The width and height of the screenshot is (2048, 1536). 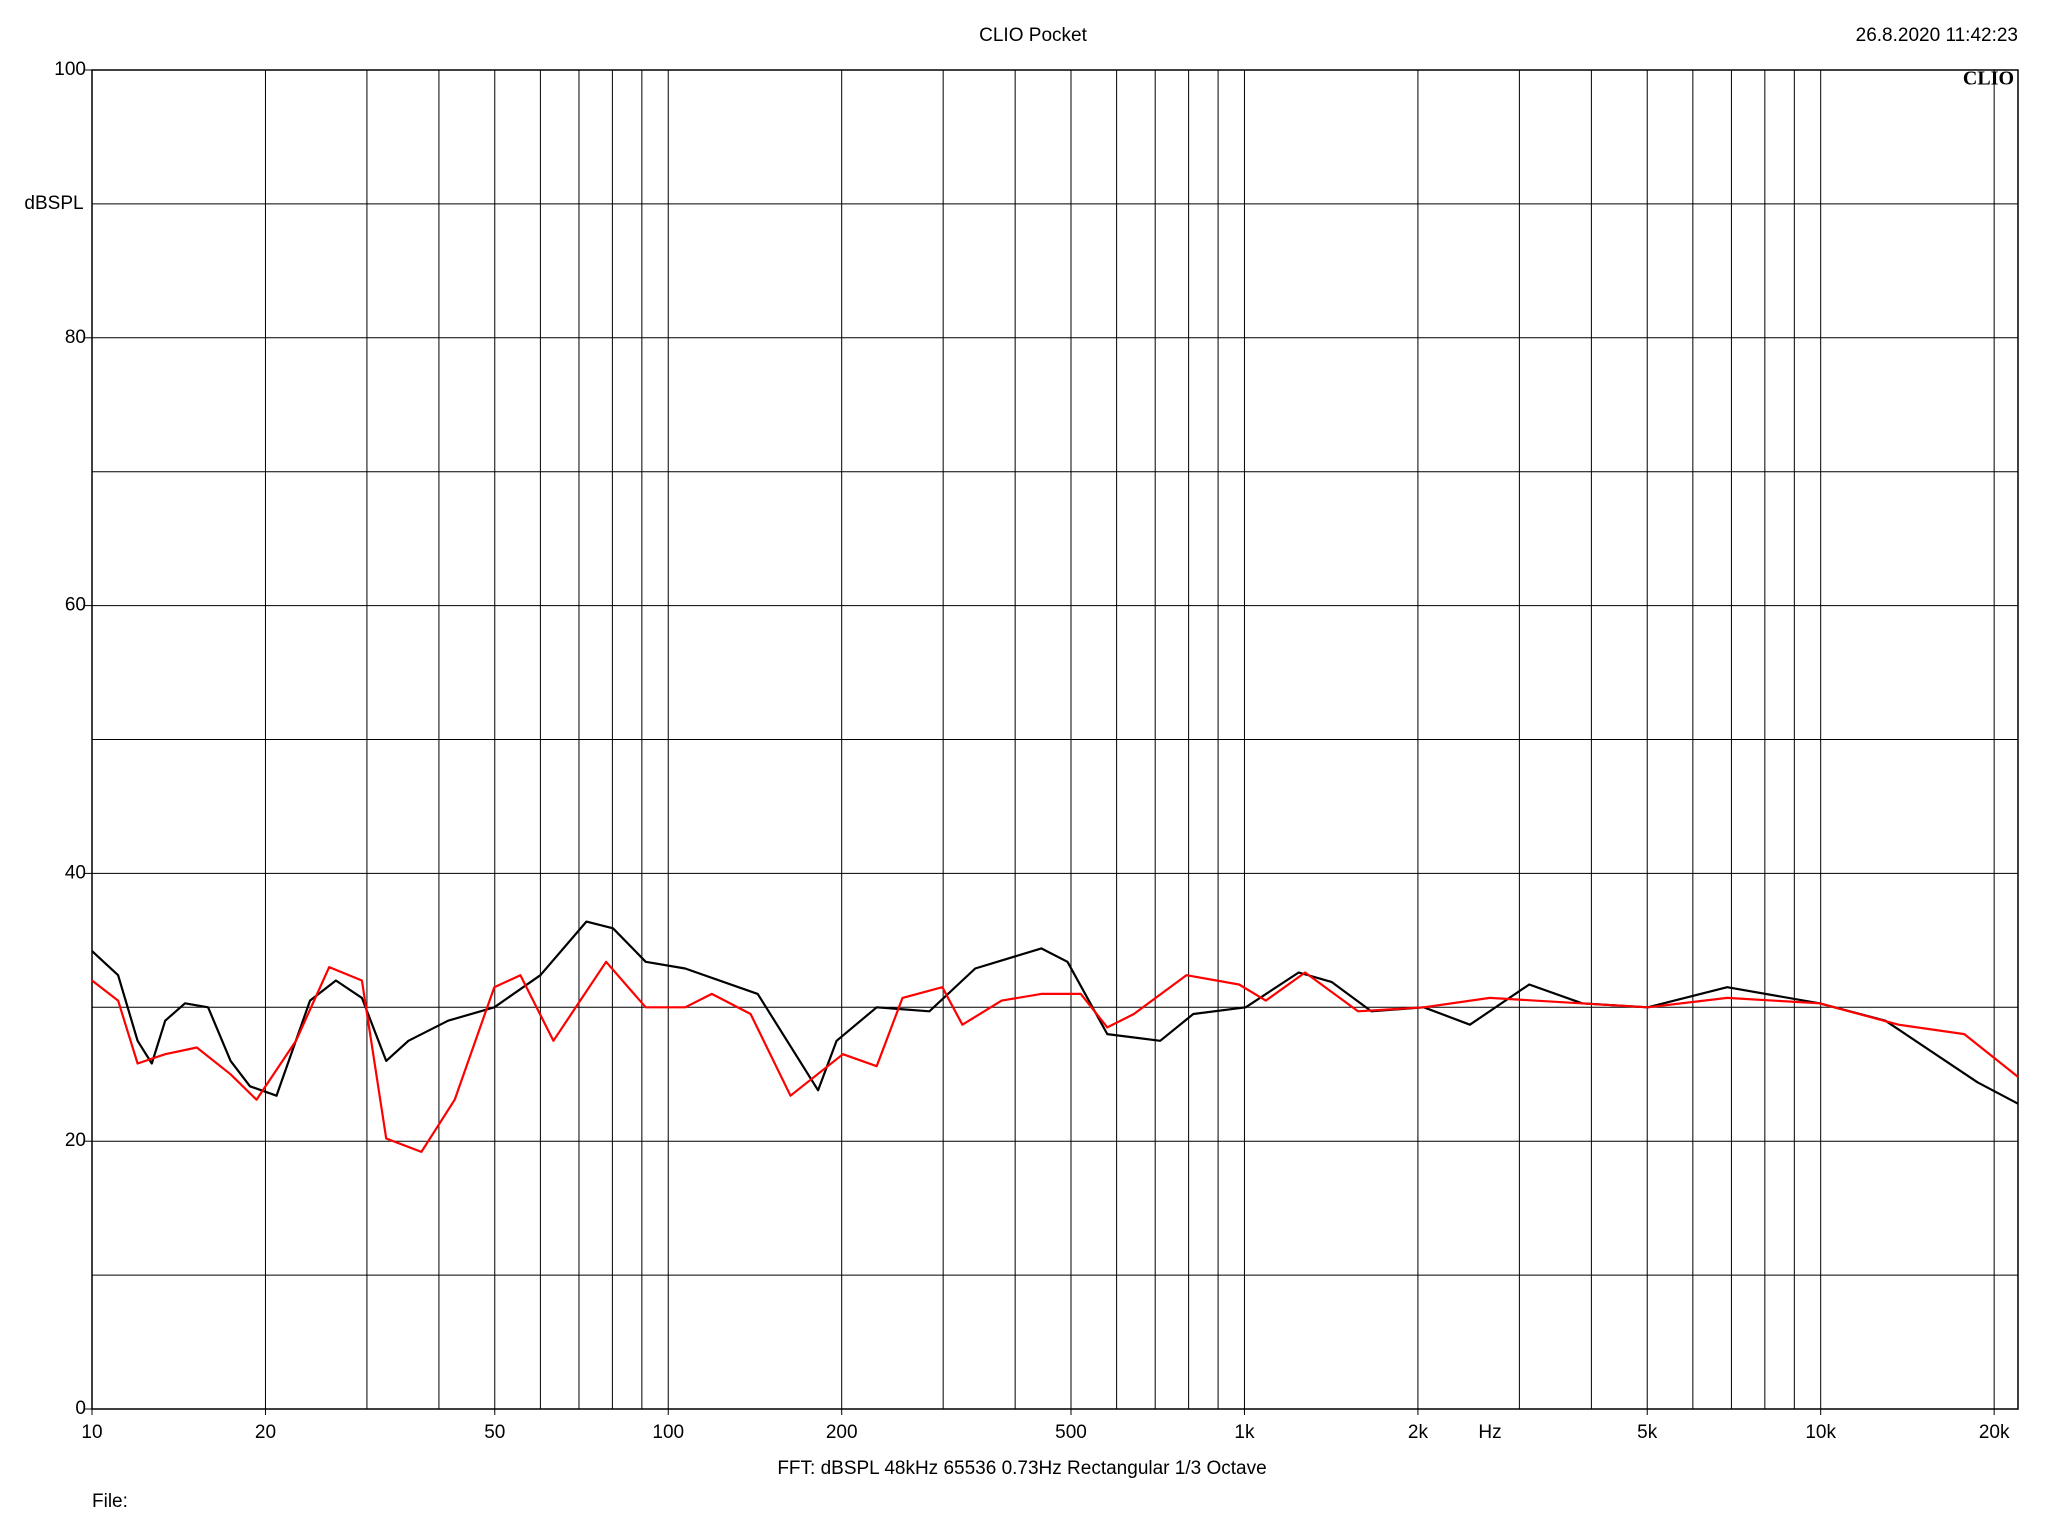 What do you see at coordinates (1647, 1432) in the screenshot?
I see `x-tick-label: 5k` at bounding box center [1647, 1432].